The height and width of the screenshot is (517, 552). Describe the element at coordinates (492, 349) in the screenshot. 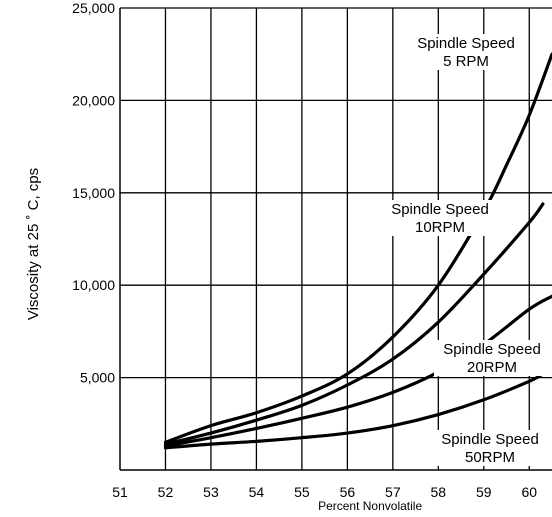

I see `series-label-rpm20: Spindle Speed` at that location.